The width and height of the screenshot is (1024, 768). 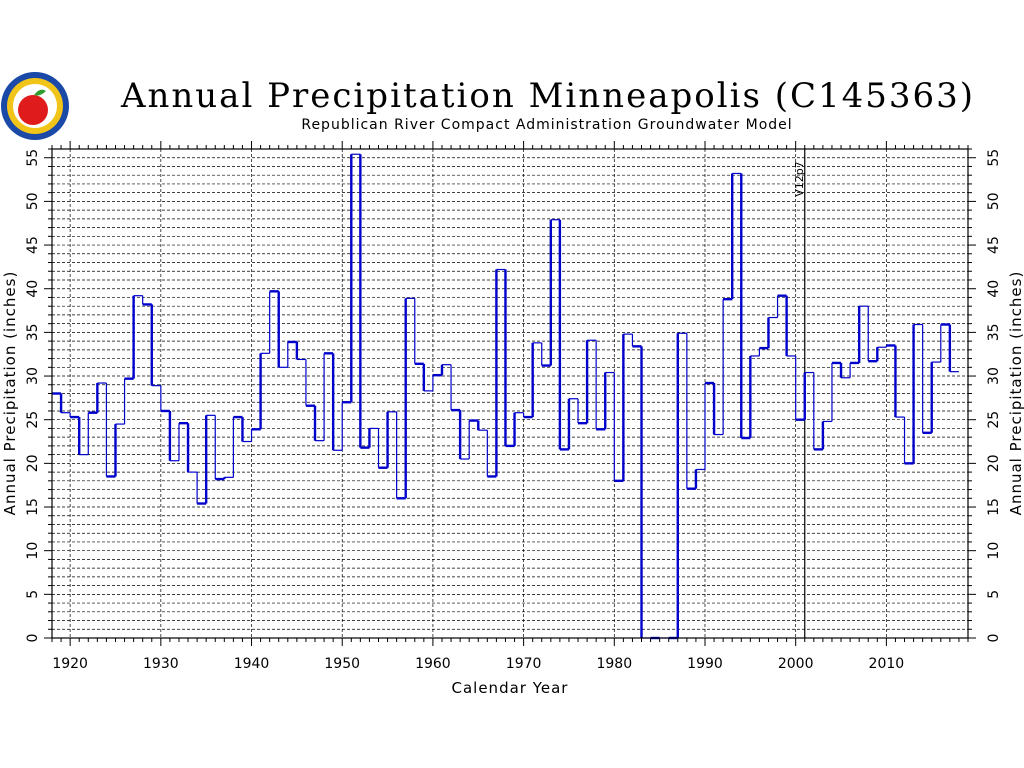 What do you see at coordinates (478, 664) in the screenshot?
I see `x-tick-labels: 1920 1930 1940 1950 1960 1970 1980 1990 2000 2010` at bounding box center [478, 664].